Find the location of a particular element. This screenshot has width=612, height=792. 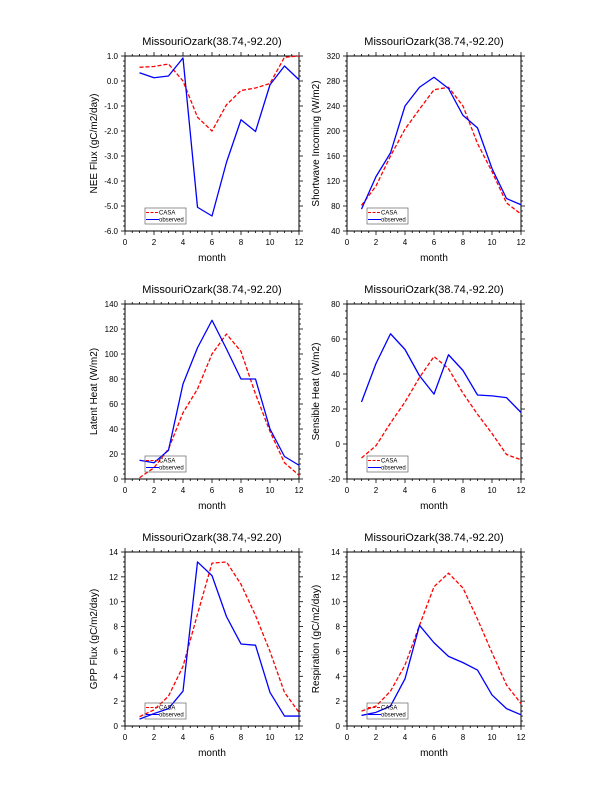

y-axis-label: Shortwave Incoming (W/m2) is located at coordinates (316, 143).